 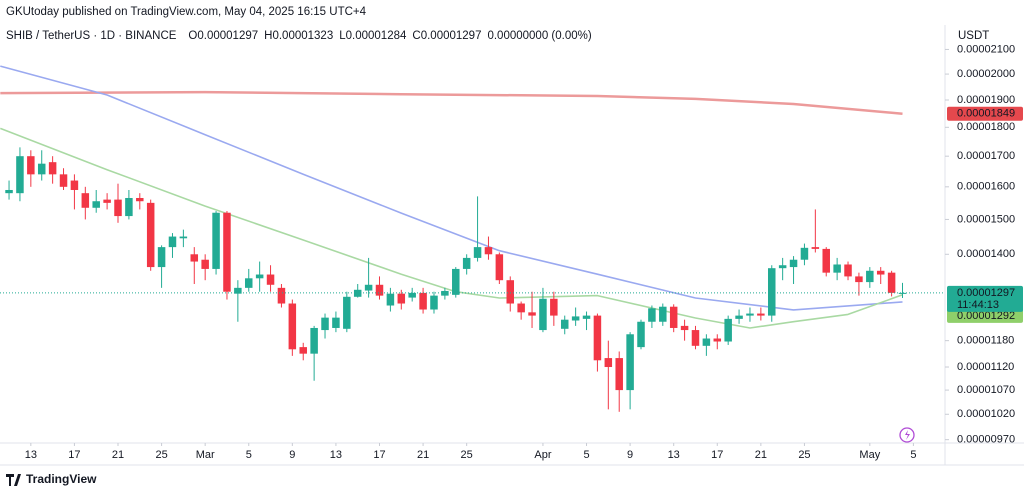 What do you see at coordinates (205, 455) in the screenshot?
I see `x-tick-label: Mar` at bounding box center [205, 455].